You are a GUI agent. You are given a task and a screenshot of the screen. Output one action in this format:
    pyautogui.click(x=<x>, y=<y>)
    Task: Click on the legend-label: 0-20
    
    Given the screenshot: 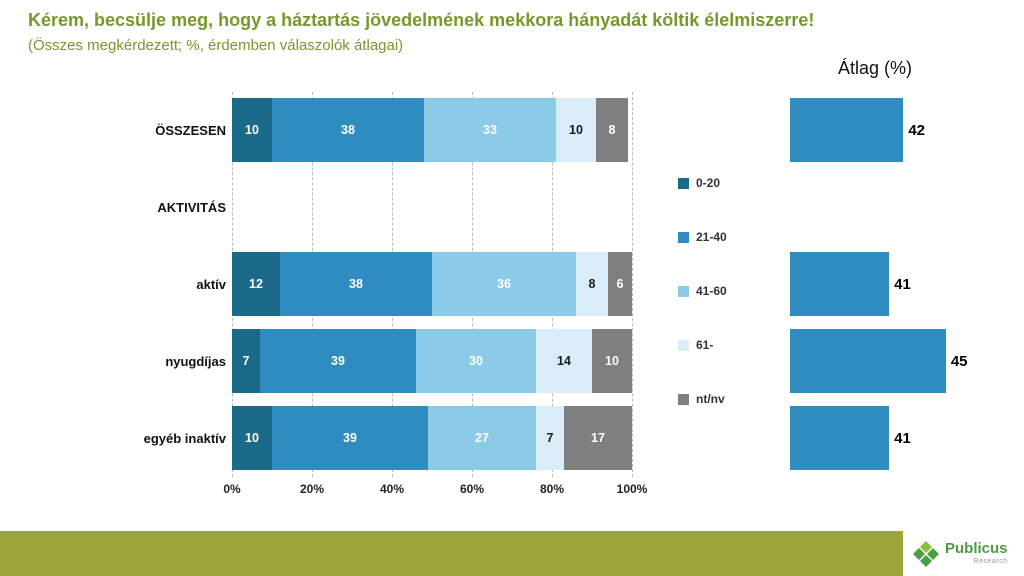 What is the action you would take?
    pyautogui.click(x=708, y=183)
    